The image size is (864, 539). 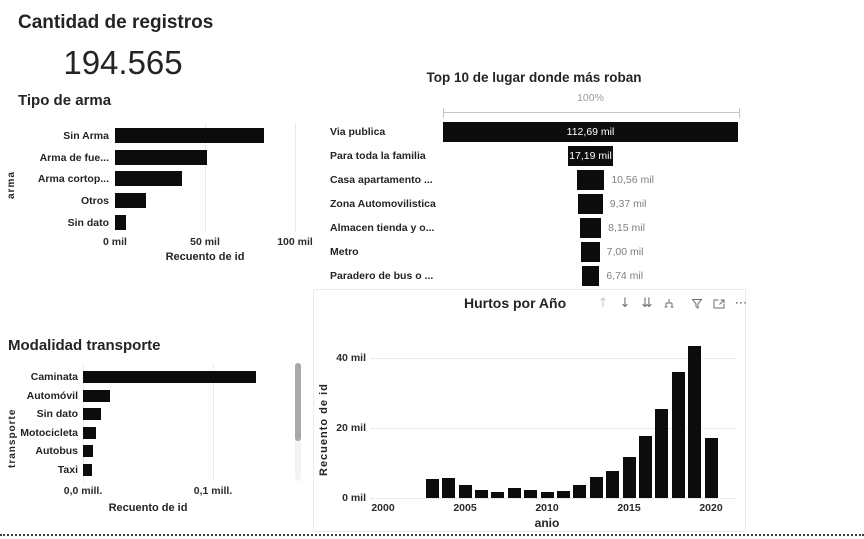 What do you see at coordinates (298, 402) in the screenshot?
I see `scrollbar-thumb` at bounding box center [298, 402].